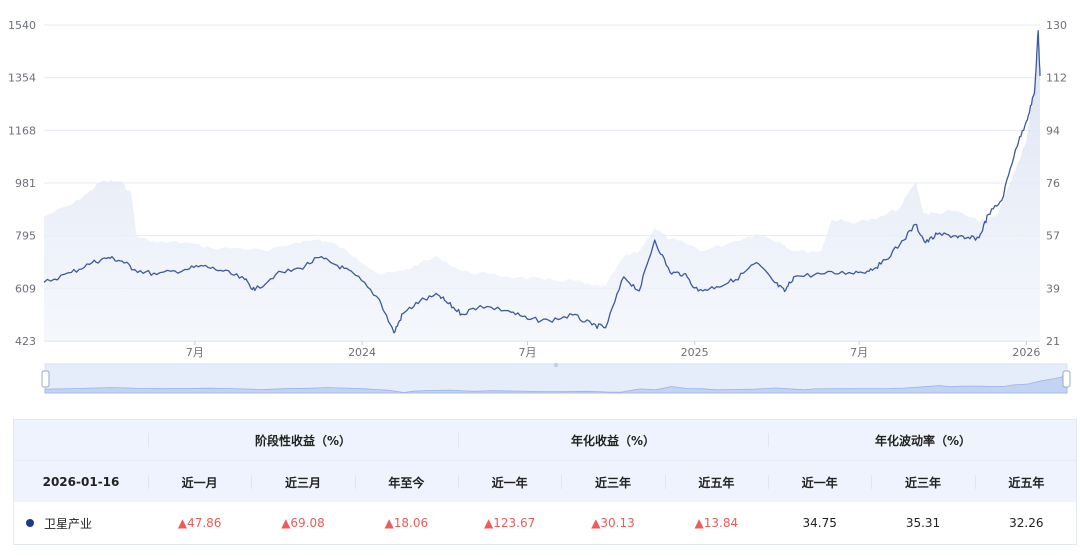 The image size is (1080, 556). Describe the element at coordinates (545, 440) in the screenshot. I see `table-group-header: 阶段性收益（%） 年化收益（%） 年化波动率（%）` at that location.